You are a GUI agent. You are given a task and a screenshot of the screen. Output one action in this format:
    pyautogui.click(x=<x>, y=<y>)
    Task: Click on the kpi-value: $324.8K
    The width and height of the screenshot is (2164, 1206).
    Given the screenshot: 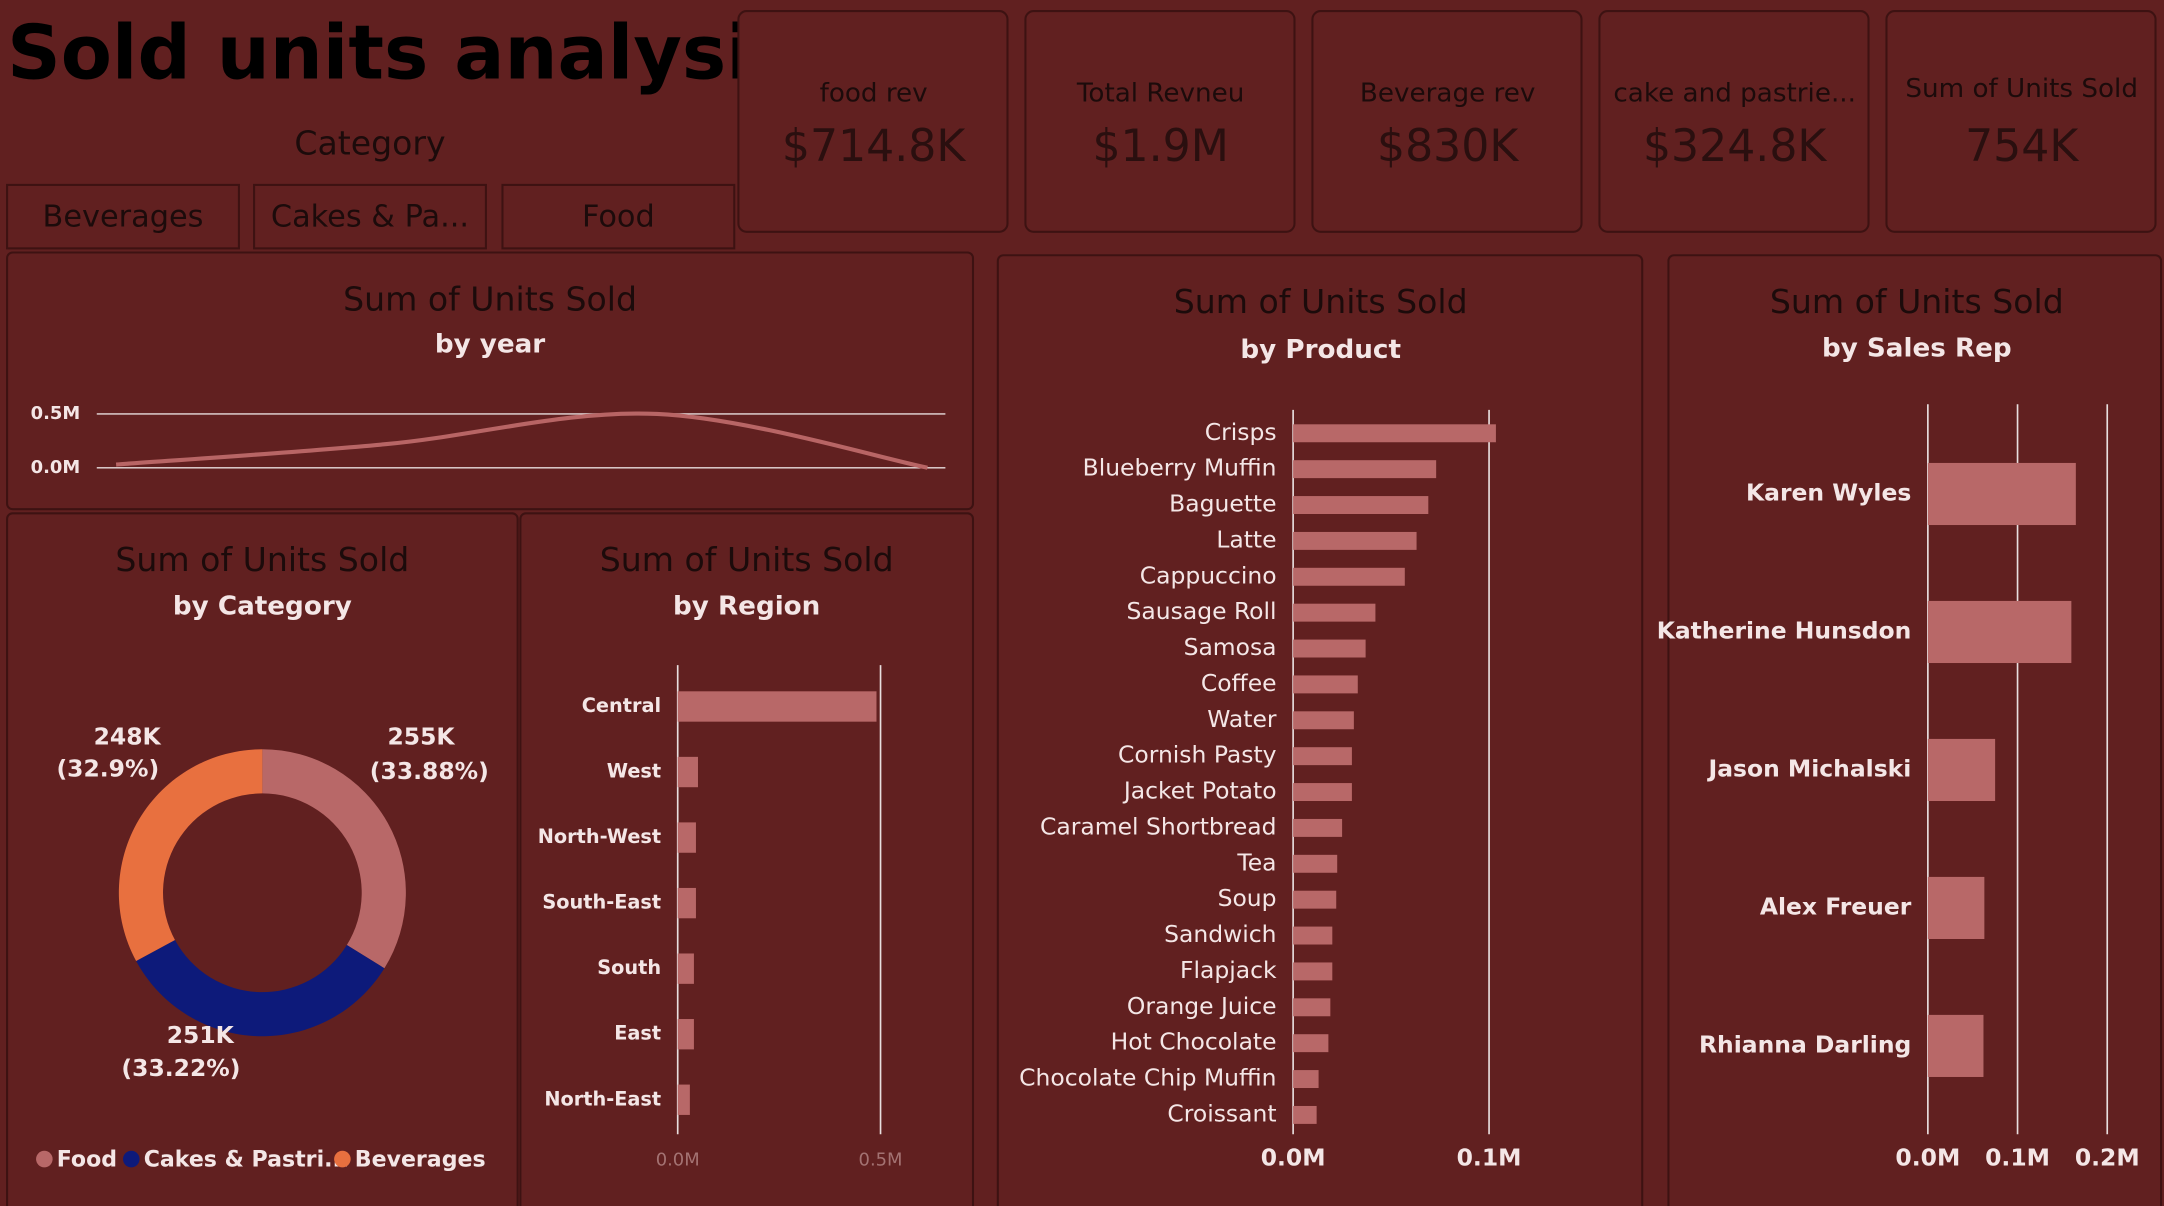 What is the action you would take?
    pyautogui.click(x=1735, y=146)
    